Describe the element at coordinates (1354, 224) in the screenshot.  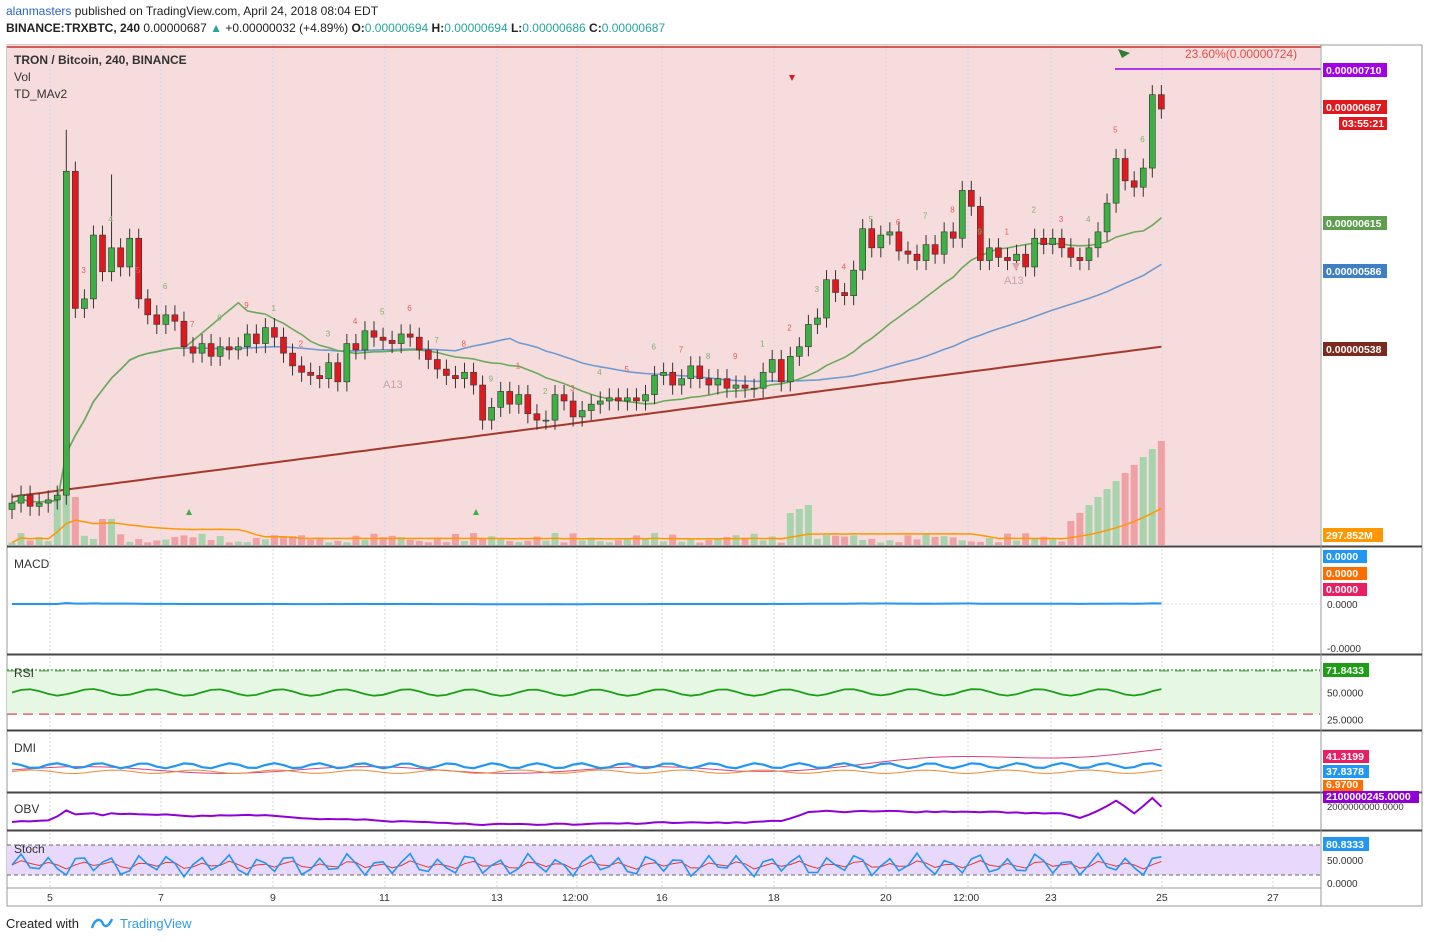
I see `ma-short-badge-text: 0.00000615` at that location.